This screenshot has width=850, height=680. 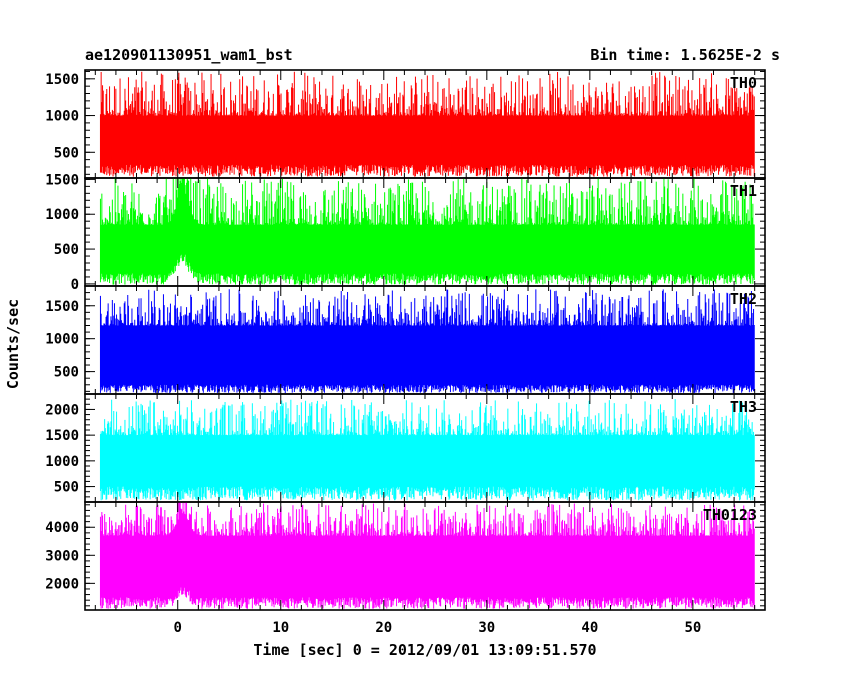 I want to click on y-axis-label: Counts/sec, so click(x=13, y=344).